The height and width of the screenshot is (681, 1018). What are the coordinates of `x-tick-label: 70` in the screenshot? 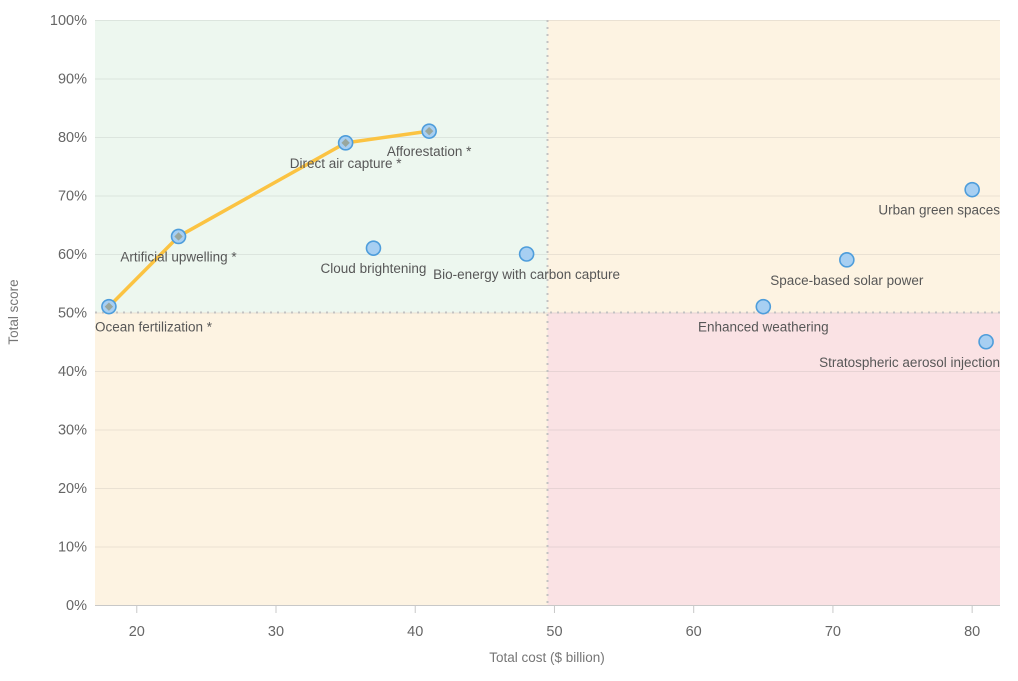 It's located at (833, 632).